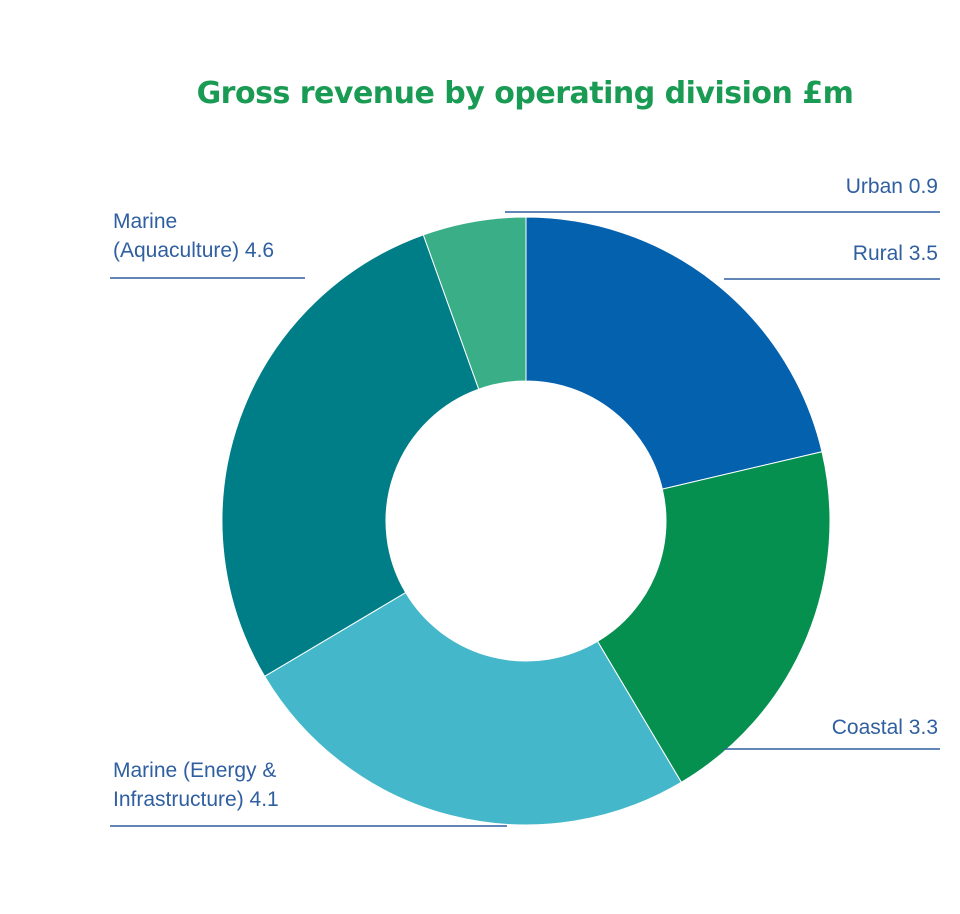 The height and width of the screenshot is (914, 960). I want to click on label-aquaculture-line2: (Aquaculture) 4.6, so click(194, 250).